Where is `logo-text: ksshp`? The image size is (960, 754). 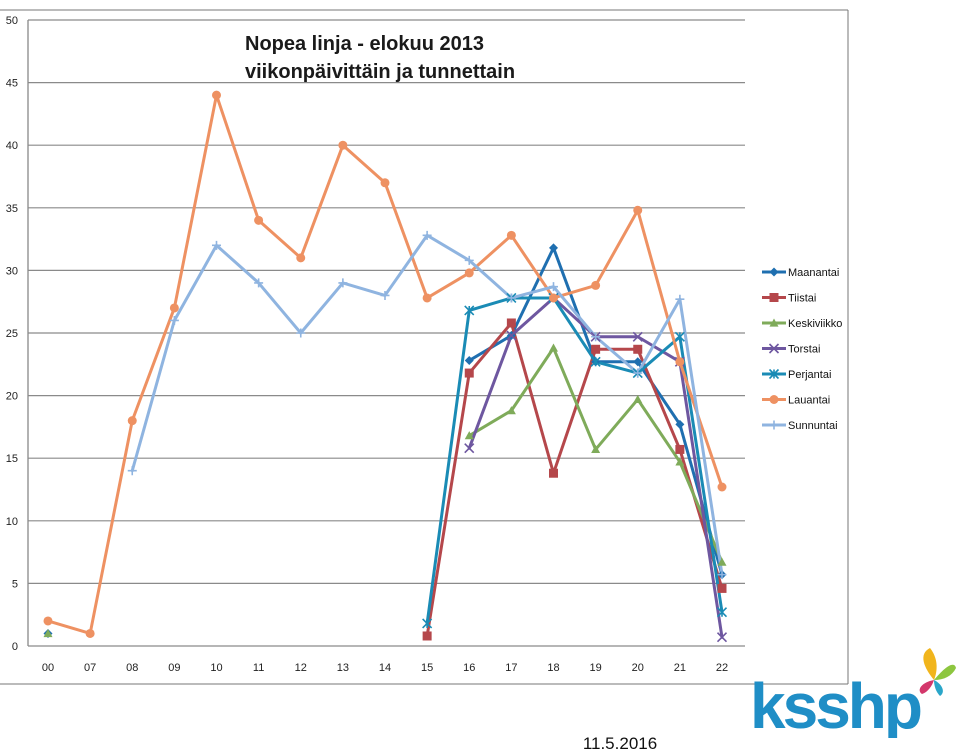 logo-text: ksshp is located at coordinates (835, 704).